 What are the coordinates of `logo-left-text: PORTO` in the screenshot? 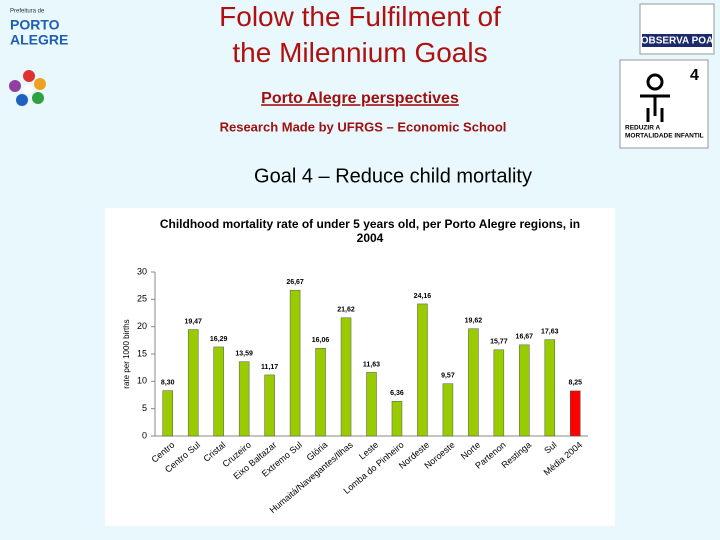 It's located at (35, 25).